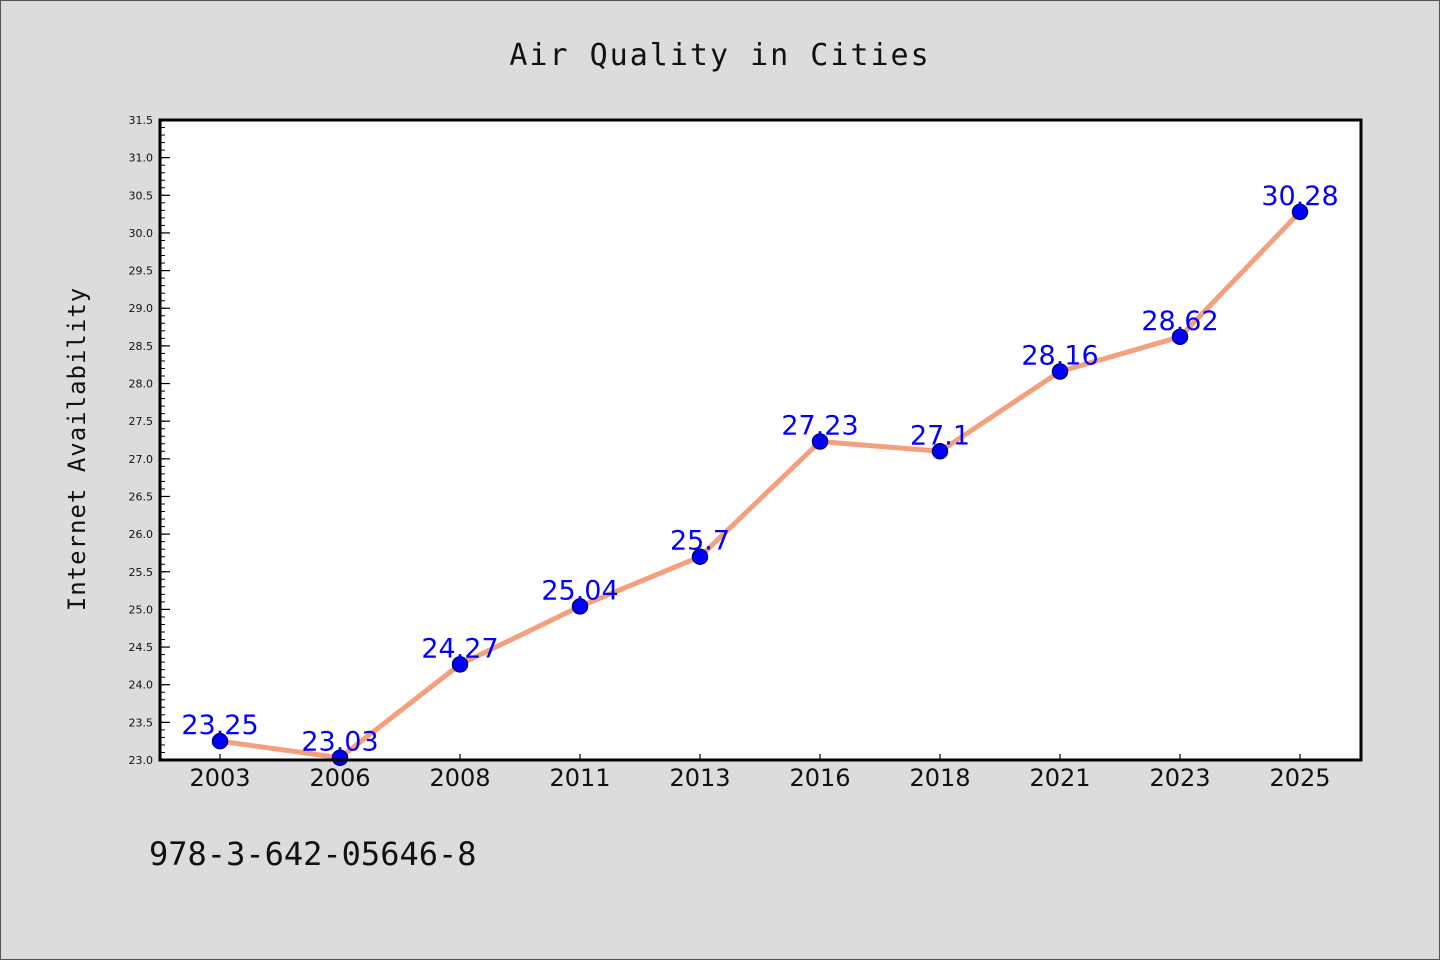 Image resolution: width=1440 pixels, height=960 pixels. I want to click on data-label: 25.04, so click(579, 590).